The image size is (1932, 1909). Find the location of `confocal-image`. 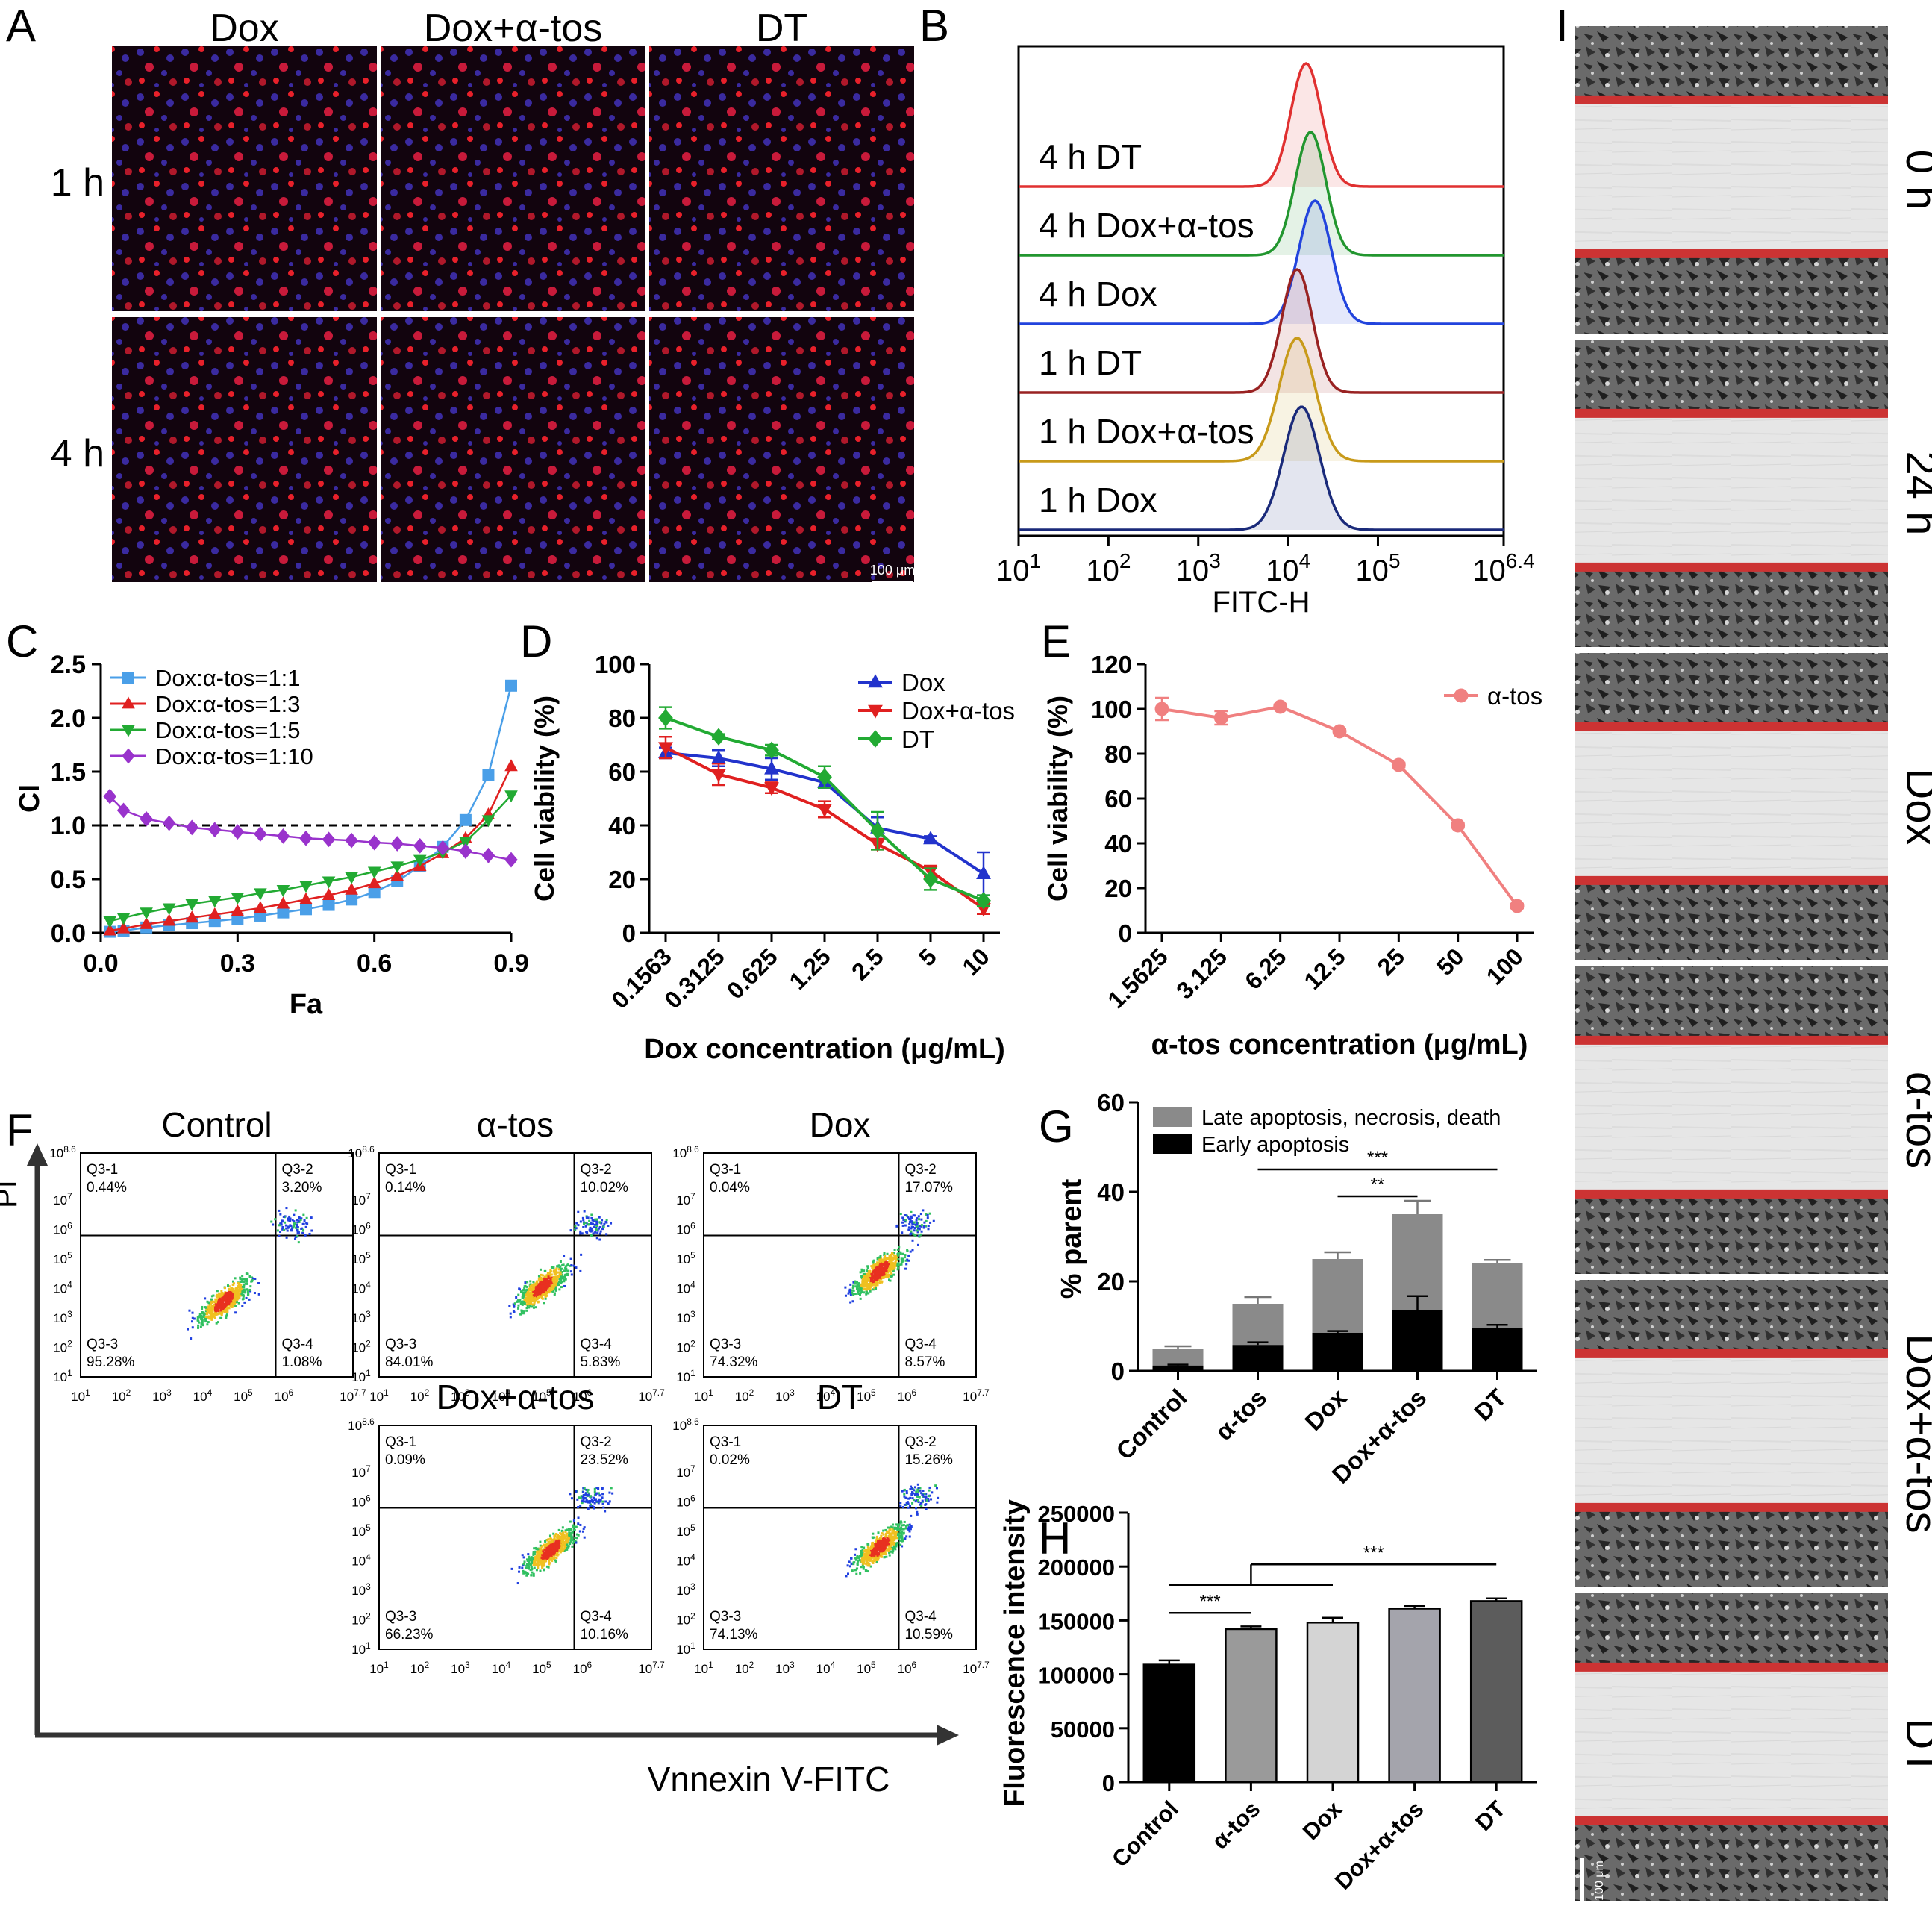

confocal-image is located at coordinates (513, 449).